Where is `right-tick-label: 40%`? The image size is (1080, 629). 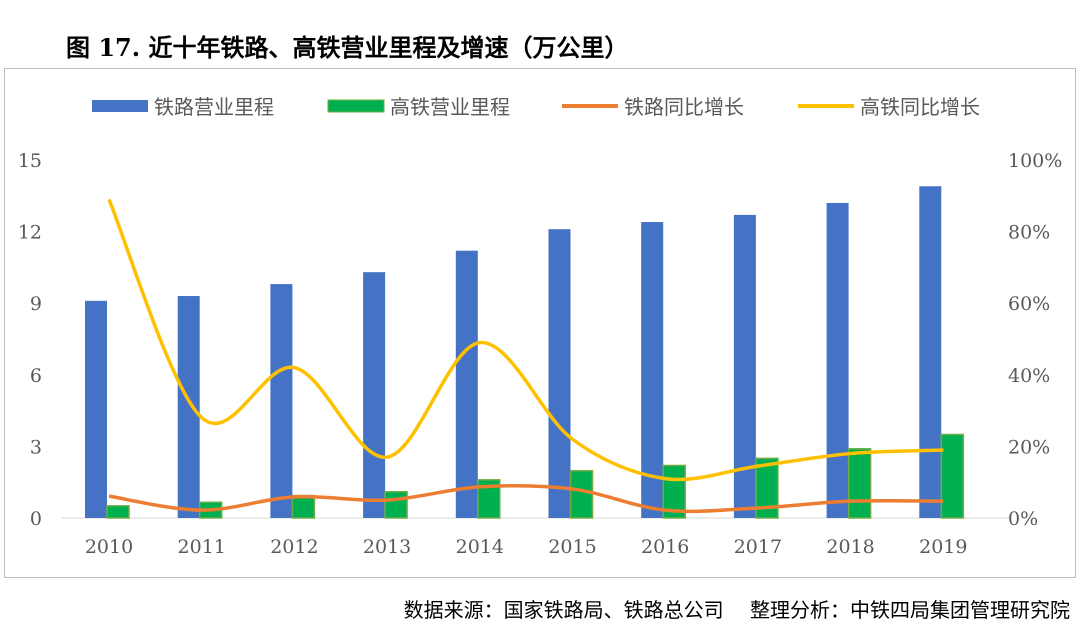 right-tick-label: 40% is located at coordinates (1029, 376).